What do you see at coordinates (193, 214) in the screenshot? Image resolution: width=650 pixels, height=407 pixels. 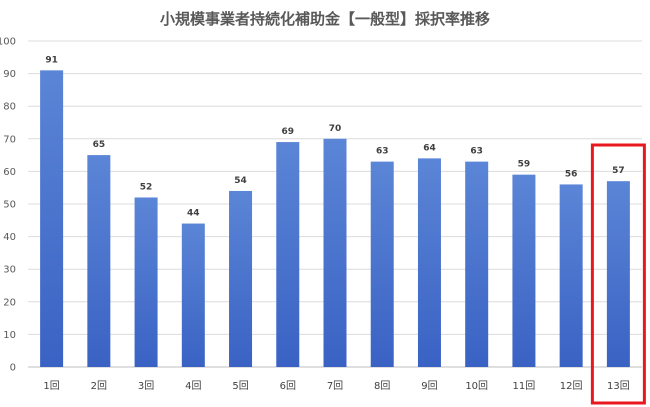 I see `data-label: 44` at bounding box center [193, 214].